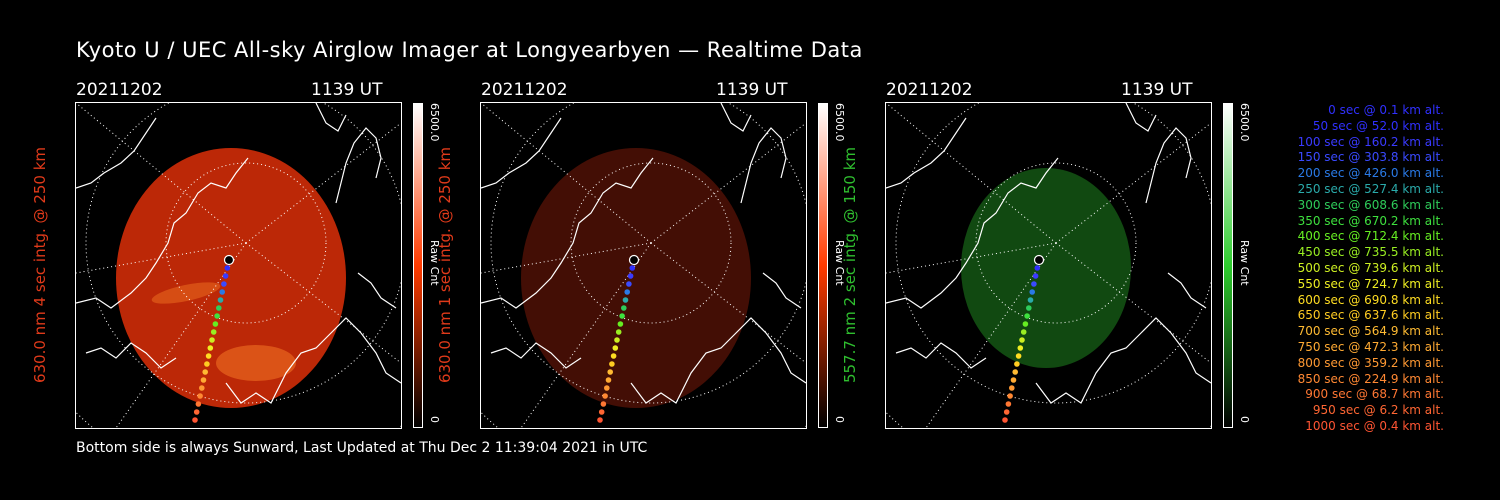  I want to click on legend-item: 550 sec @ 724.7 km alt., so click(1370, 283).